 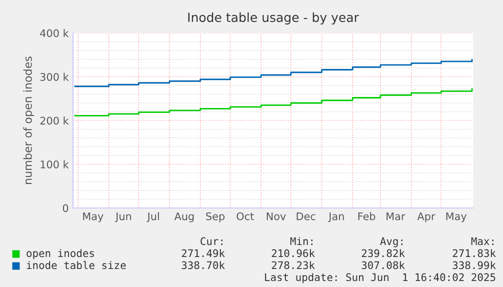 What do you see at coordinates (54, 76) in the screenshot?
I see `y-tick-label: 300 k` at bounding box center [54, 76].